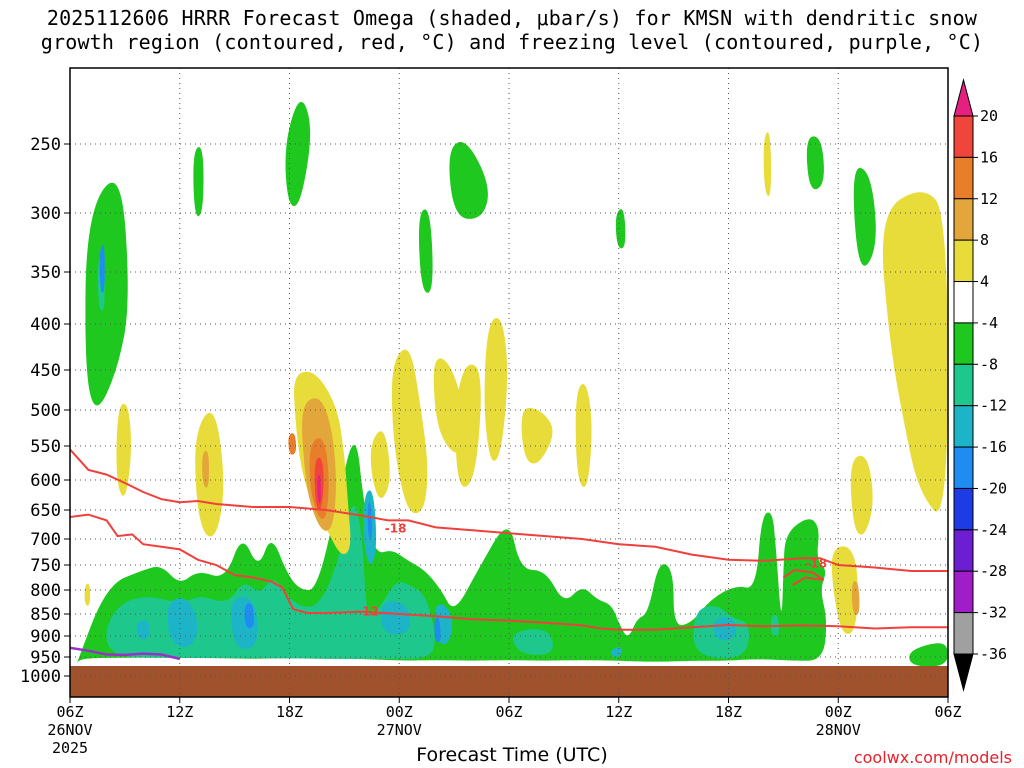 The width and height of the screenshot is (1024, 768). I want to click on colorbar-band--12, so click(963, 385).